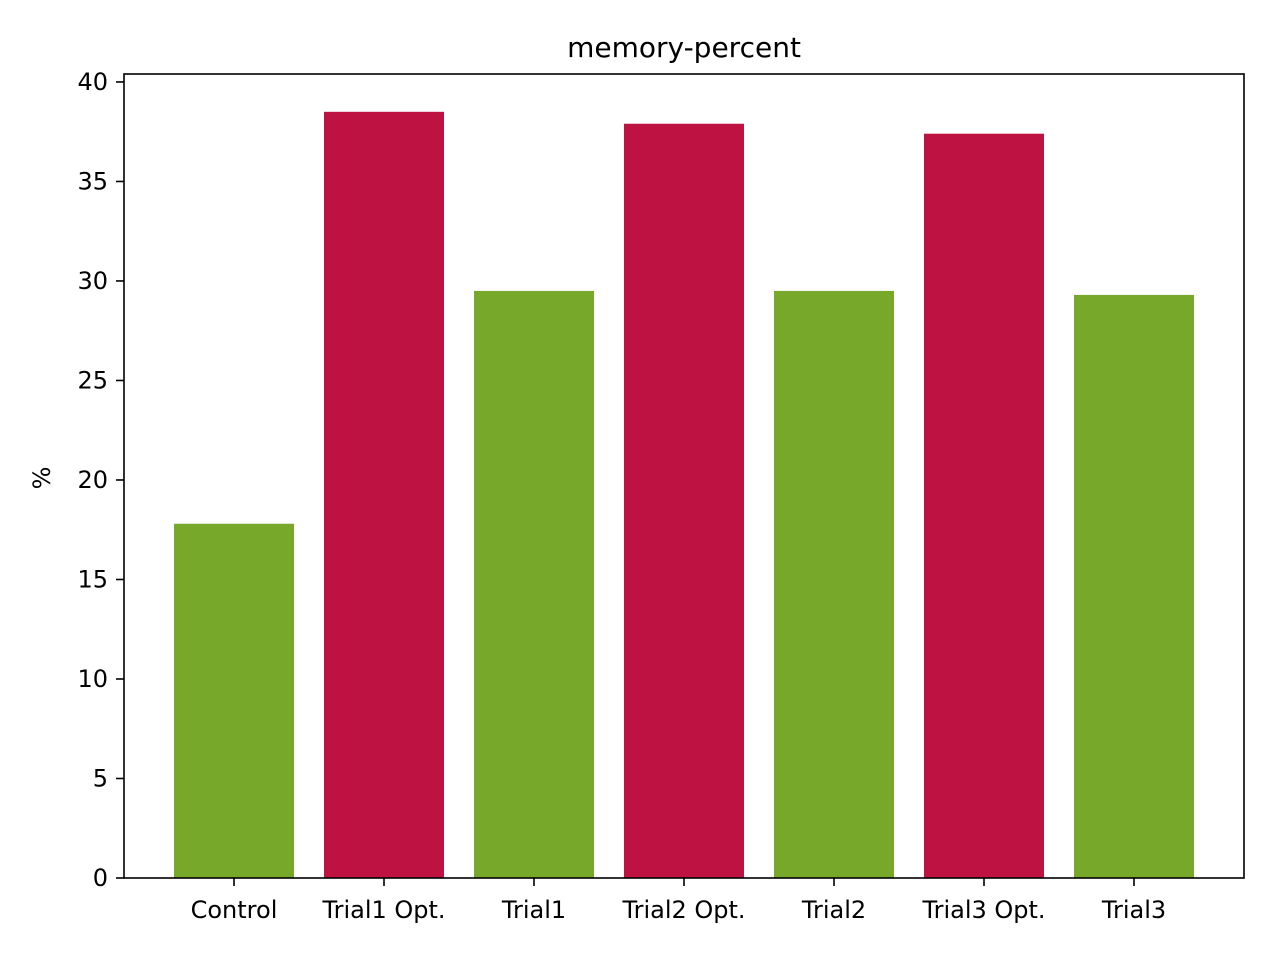 The height and width of the screenshot is (955, 1273). What do you see at coordinates (983, 910) in the screenshot?
I see `x-tick-label: Trial3 Opt.` at bounding box center [983, 910].